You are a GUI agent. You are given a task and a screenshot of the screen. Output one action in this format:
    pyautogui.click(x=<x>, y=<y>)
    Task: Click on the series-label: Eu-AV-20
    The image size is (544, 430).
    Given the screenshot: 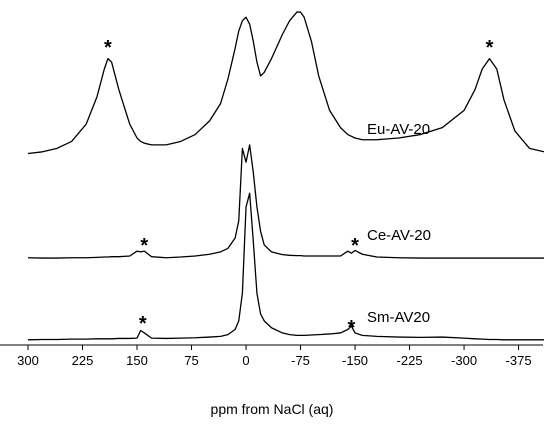 What is the action you would take?
    pyautogui.click(x=398, y=129)
    